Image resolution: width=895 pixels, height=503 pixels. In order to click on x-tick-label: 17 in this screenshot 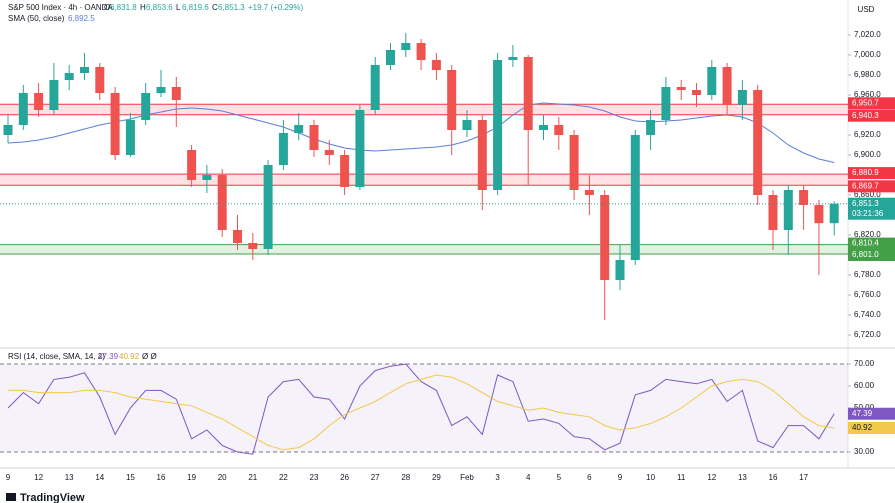, I will do `click(803, 477)`.